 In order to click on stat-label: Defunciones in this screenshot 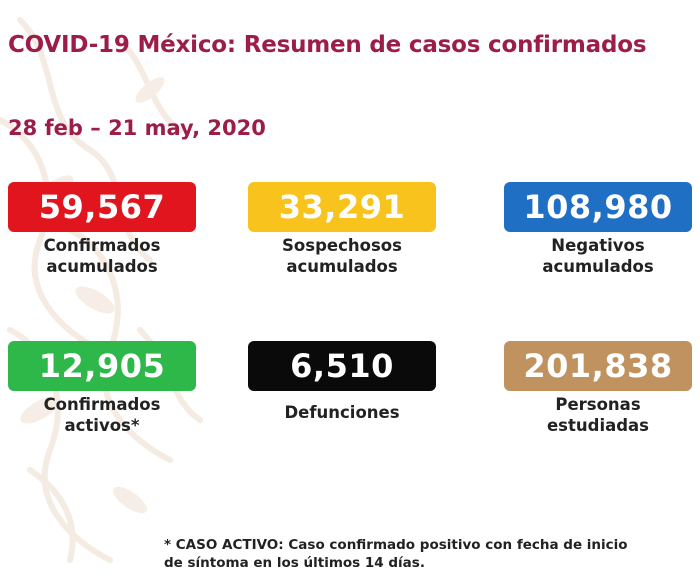, I will do `click(342, 412)`.